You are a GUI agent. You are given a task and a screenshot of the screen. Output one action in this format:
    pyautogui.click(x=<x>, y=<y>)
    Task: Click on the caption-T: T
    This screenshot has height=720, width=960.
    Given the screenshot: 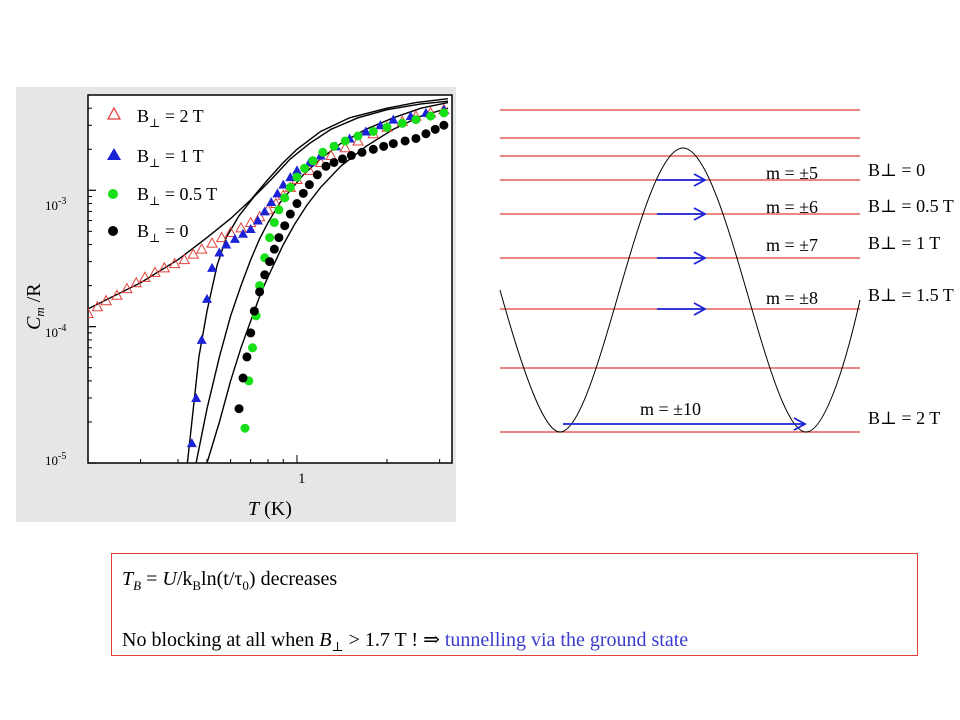 What is the action you would take?
    pyautogui.click(x=128, y=579)
    